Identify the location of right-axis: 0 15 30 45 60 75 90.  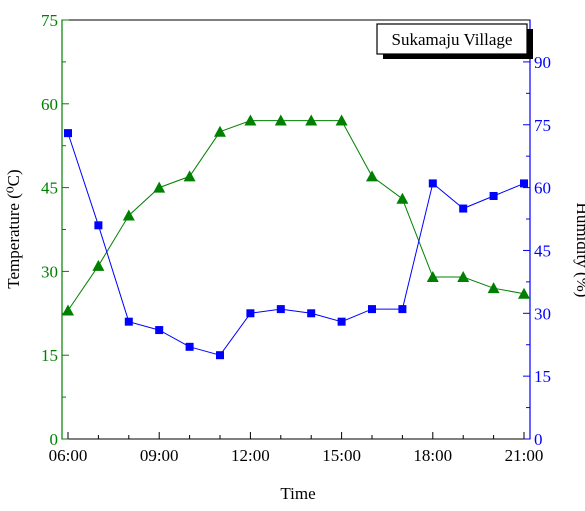
(537, 234).